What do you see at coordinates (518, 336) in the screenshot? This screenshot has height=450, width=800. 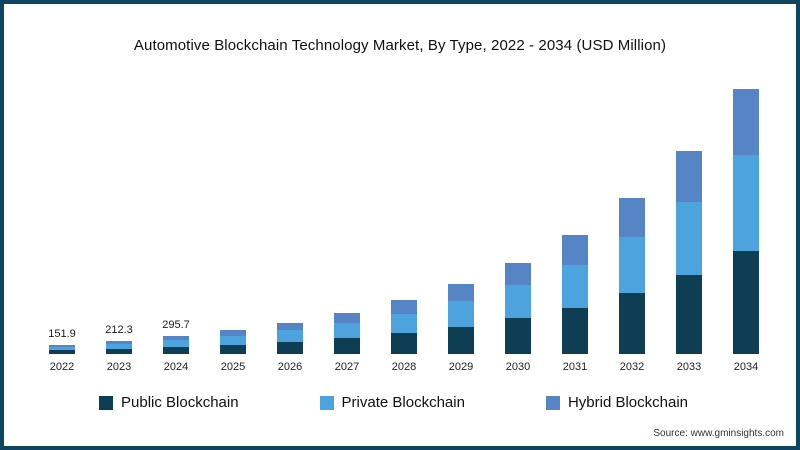 I see `bar-segment-public-2030` at bounding box center [518, 336].